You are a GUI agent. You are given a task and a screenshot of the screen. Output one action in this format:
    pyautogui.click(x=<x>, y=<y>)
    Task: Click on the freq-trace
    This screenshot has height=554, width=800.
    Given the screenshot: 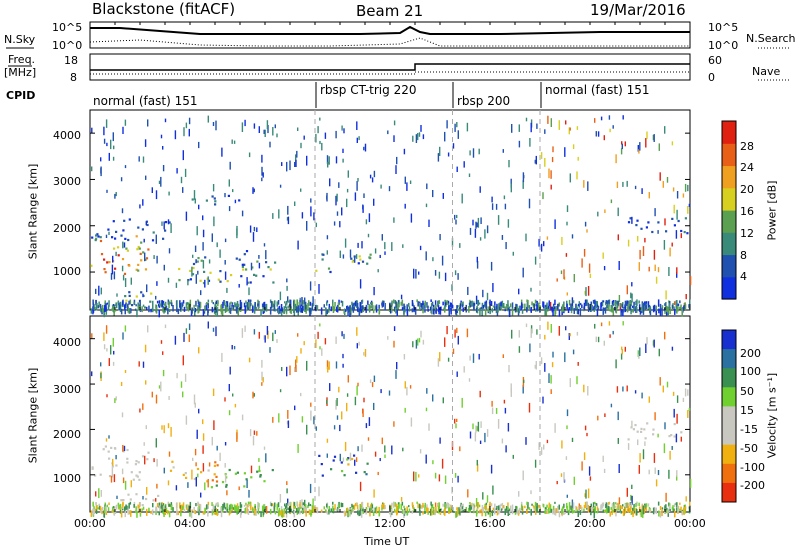 What is the action you would take?
    pyautogui.click(x=390, y=67)
    